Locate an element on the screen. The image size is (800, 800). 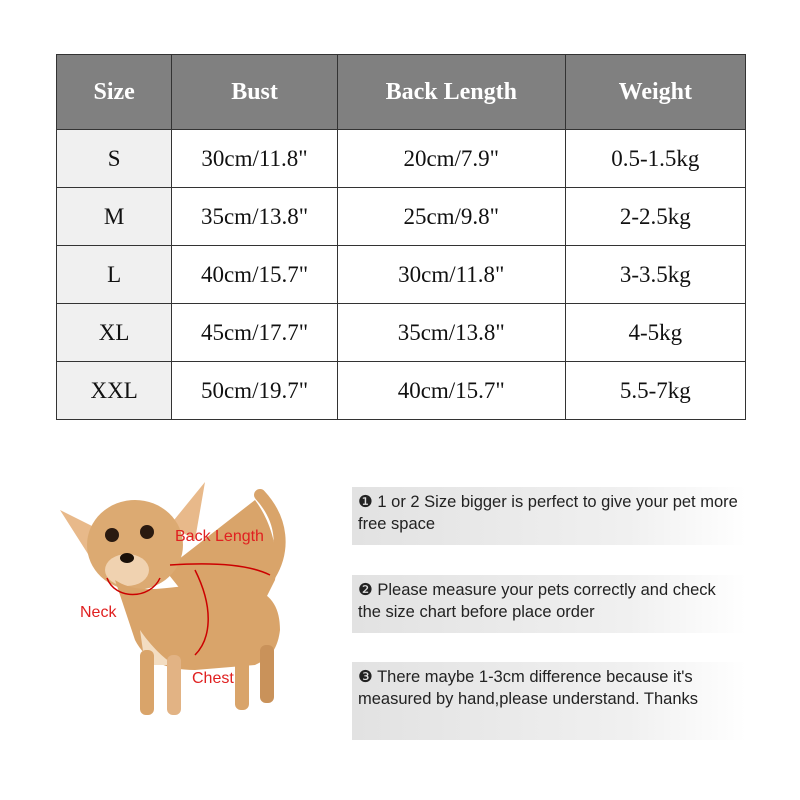
cell-back-length: 30cm/11.8" is located at coordinates (451, 274).